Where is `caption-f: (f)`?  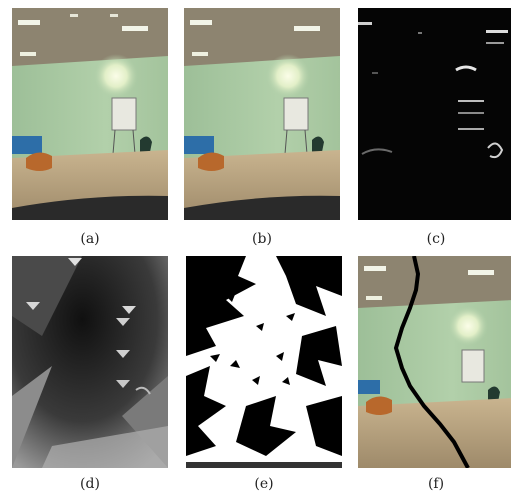 caption-f: (f) is located at coordinates (436, 484).